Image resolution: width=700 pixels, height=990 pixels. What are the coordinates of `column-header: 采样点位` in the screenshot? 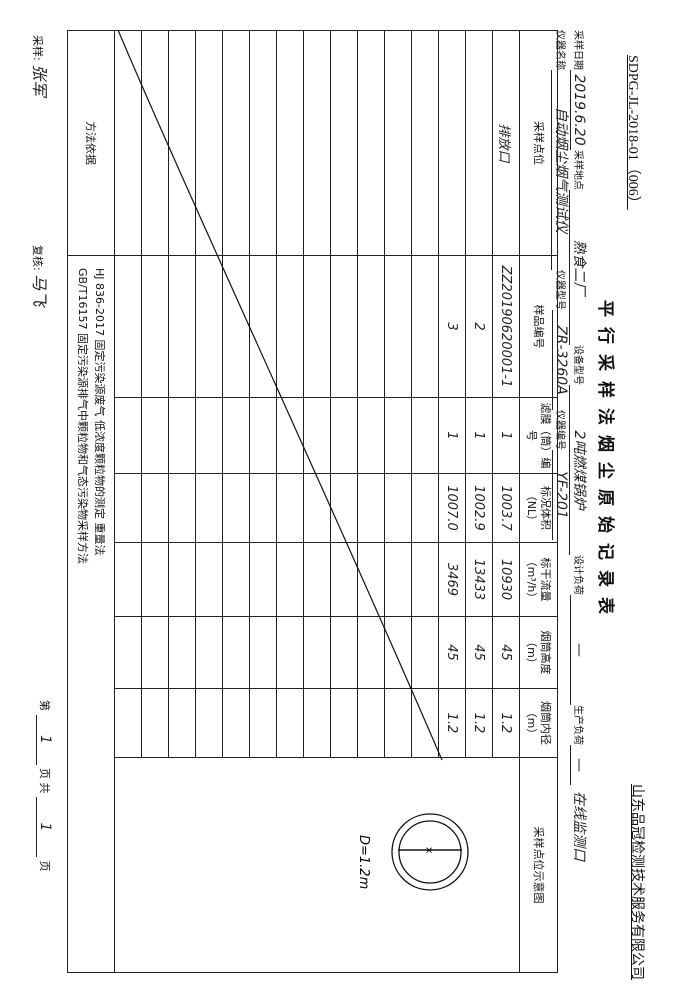 It's located at (538, 143).